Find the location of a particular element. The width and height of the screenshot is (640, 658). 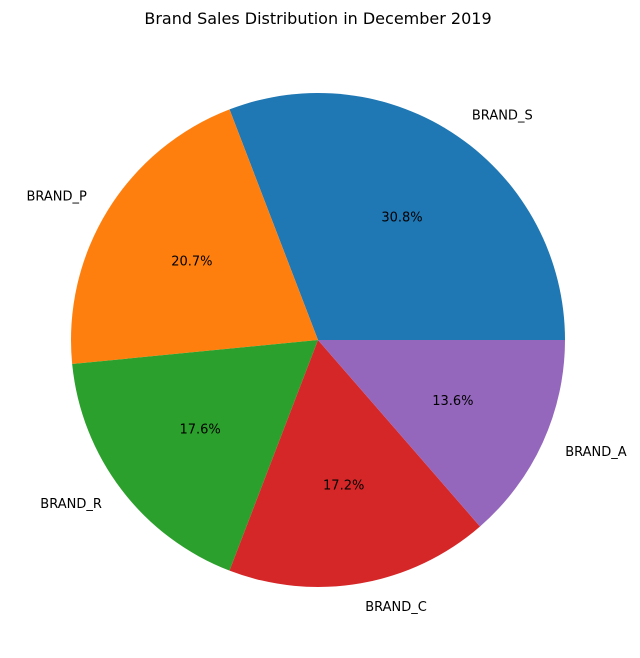

pct-label-brand-s: 30.8% is located at coordinates (401, 217).